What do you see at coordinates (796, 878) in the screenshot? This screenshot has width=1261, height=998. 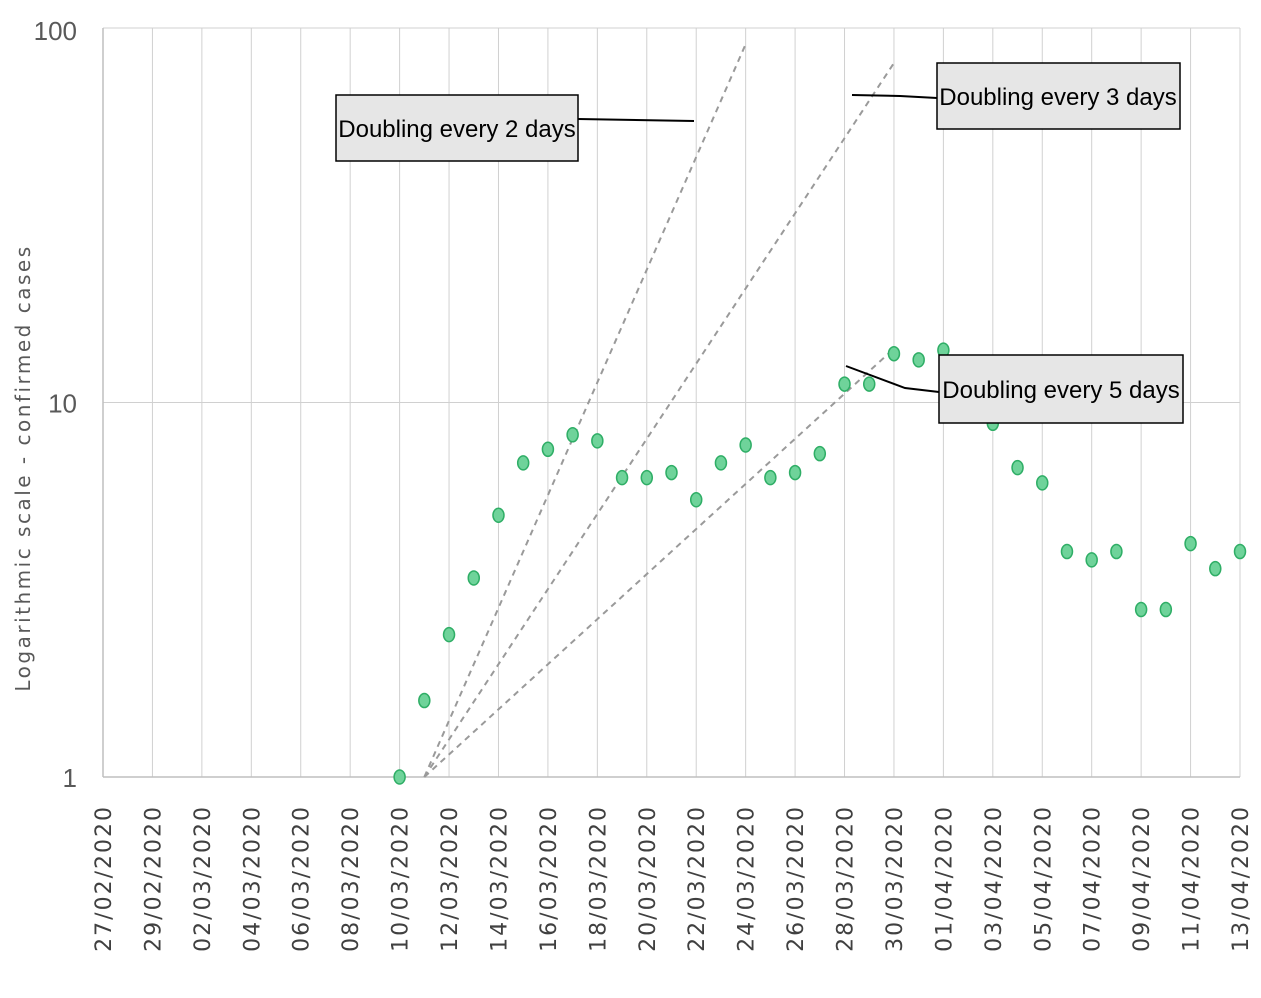 I see `x-tick-label: 26/03/2020` at bounding box center [796, 878].